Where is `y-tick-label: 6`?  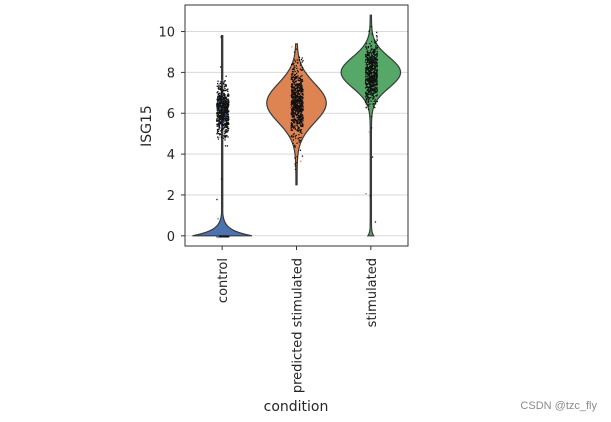
y-tick-label: 6 is located at coordinates (171, 114).